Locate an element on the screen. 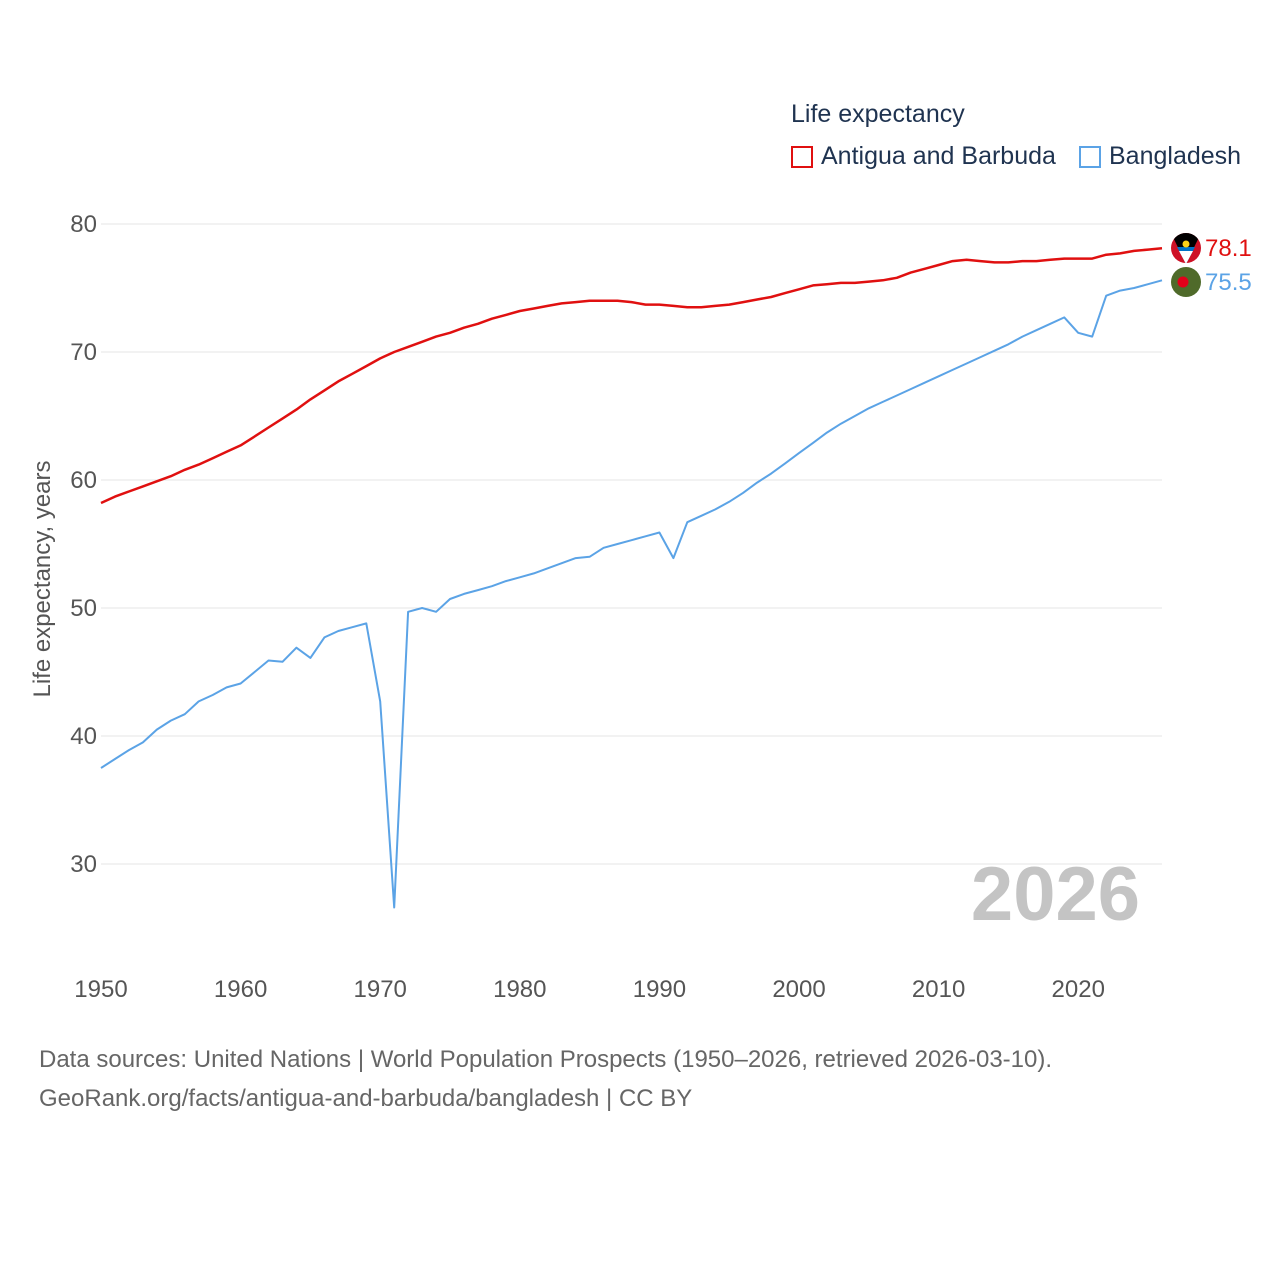 The width and height of the screenshot is (1280, 1280). bangladesh-flag-icon is located at coordinates (1186, 282).